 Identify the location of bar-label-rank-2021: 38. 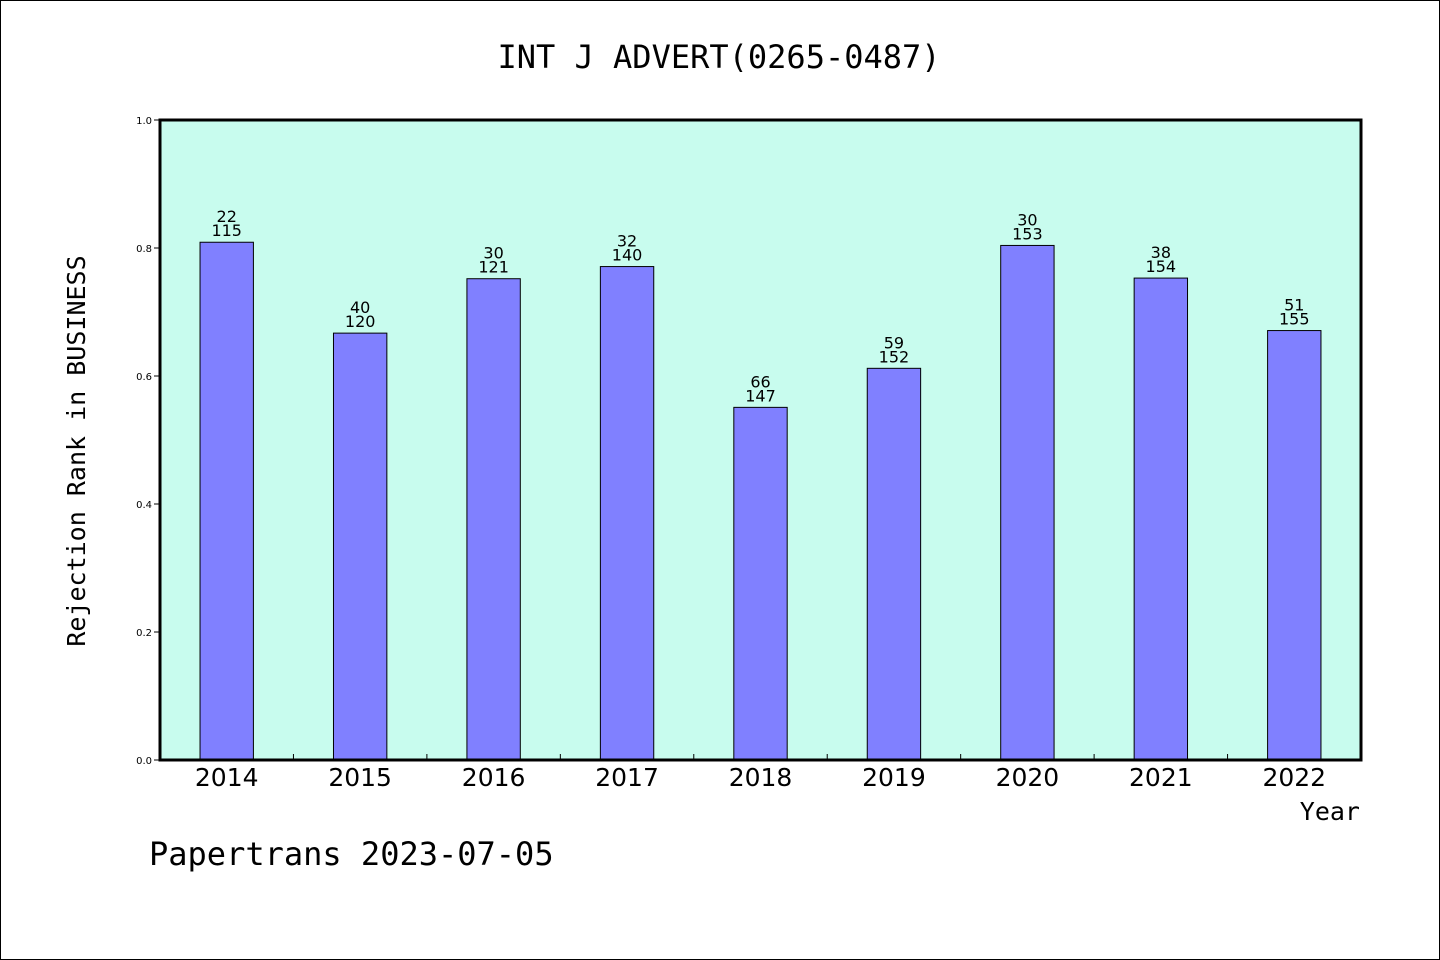
(1161, 252).